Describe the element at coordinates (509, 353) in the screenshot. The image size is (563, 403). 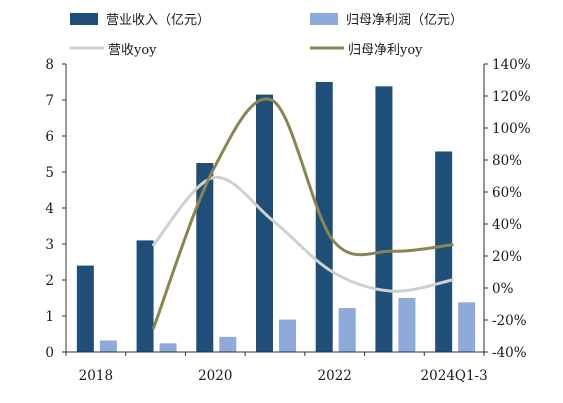
I see `right-tick-label: -40%` at that location.